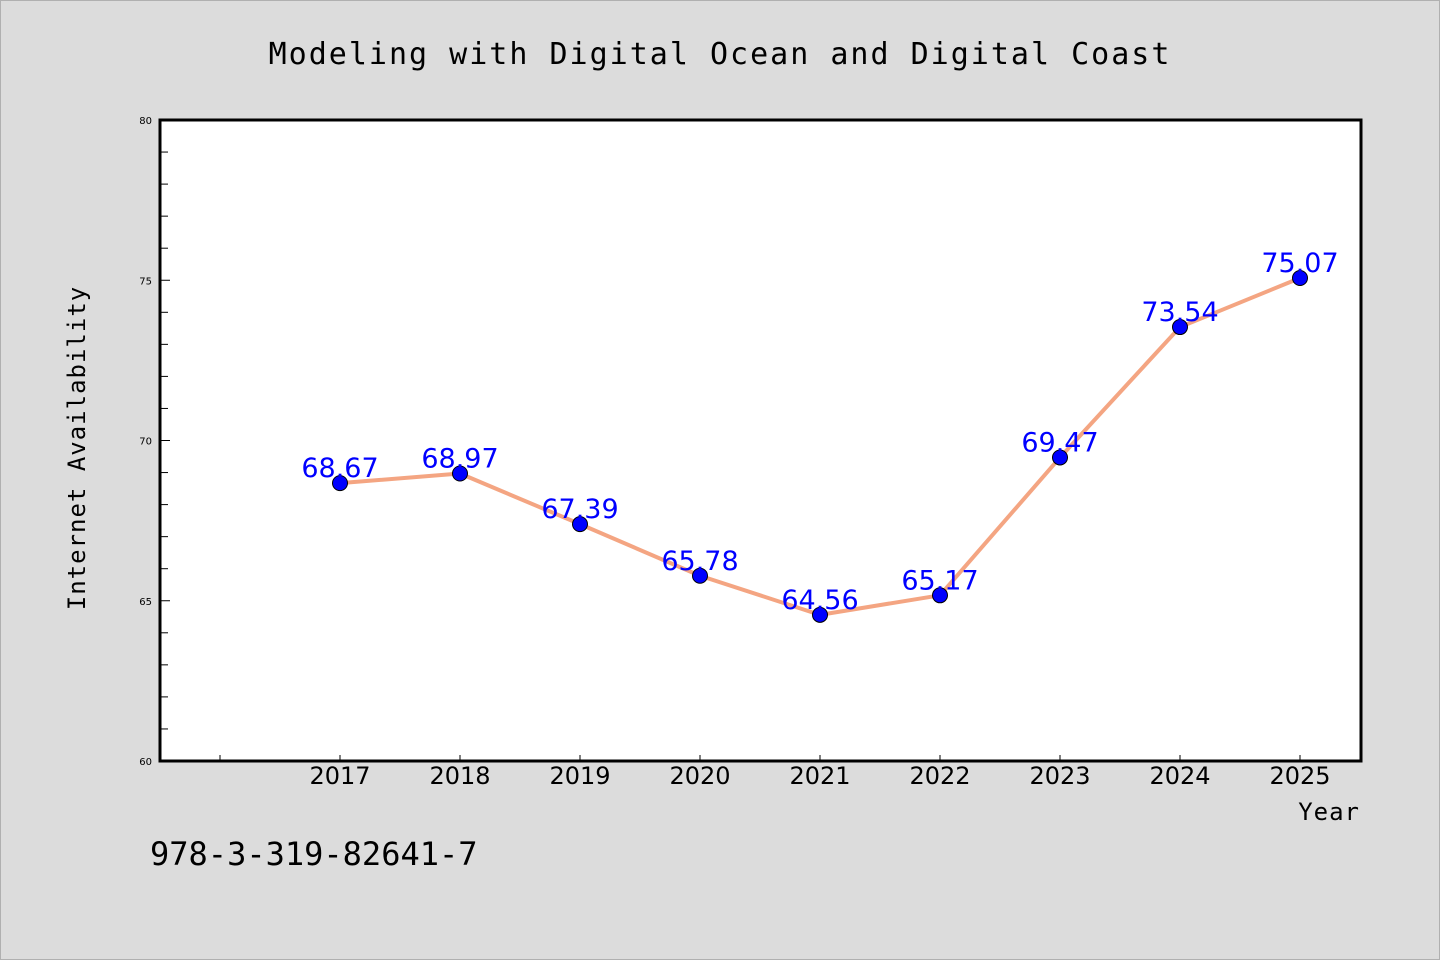 This screenshot has height=960, width=1440. I want to click on x-tick-label: 2023, so click(1059, 776).